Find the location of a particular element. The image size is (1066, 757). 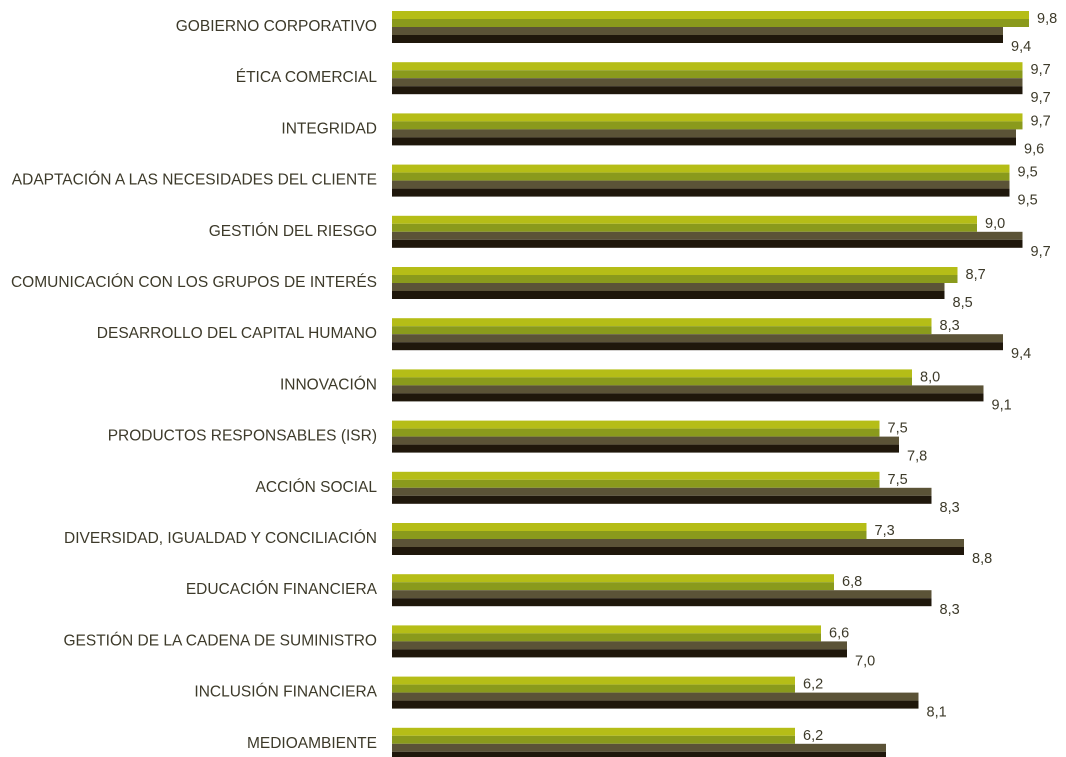

data-label: 9,6 is located at coordinates (1034, 149).